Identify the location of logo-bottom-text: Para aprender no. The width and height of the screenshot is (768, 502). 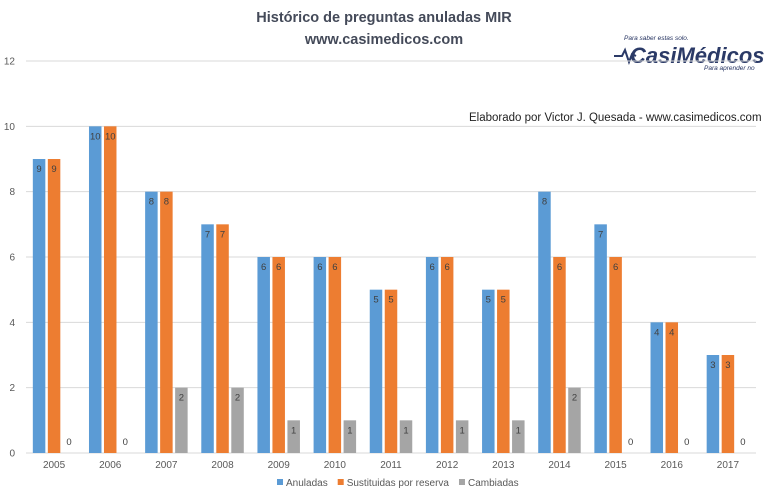
(729, 68).